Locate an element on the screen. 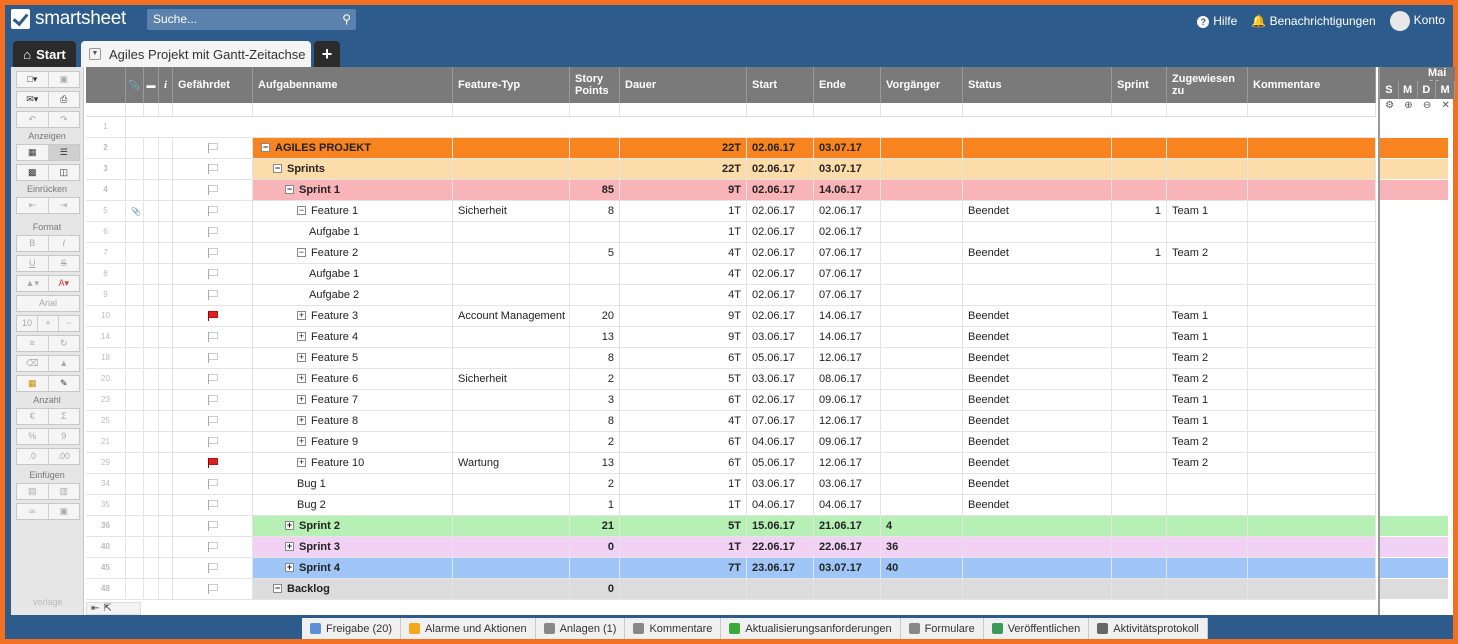 The height and width of the screenshot is (644, 1458). cell-points: 8 is located at coordinates (595, 421).